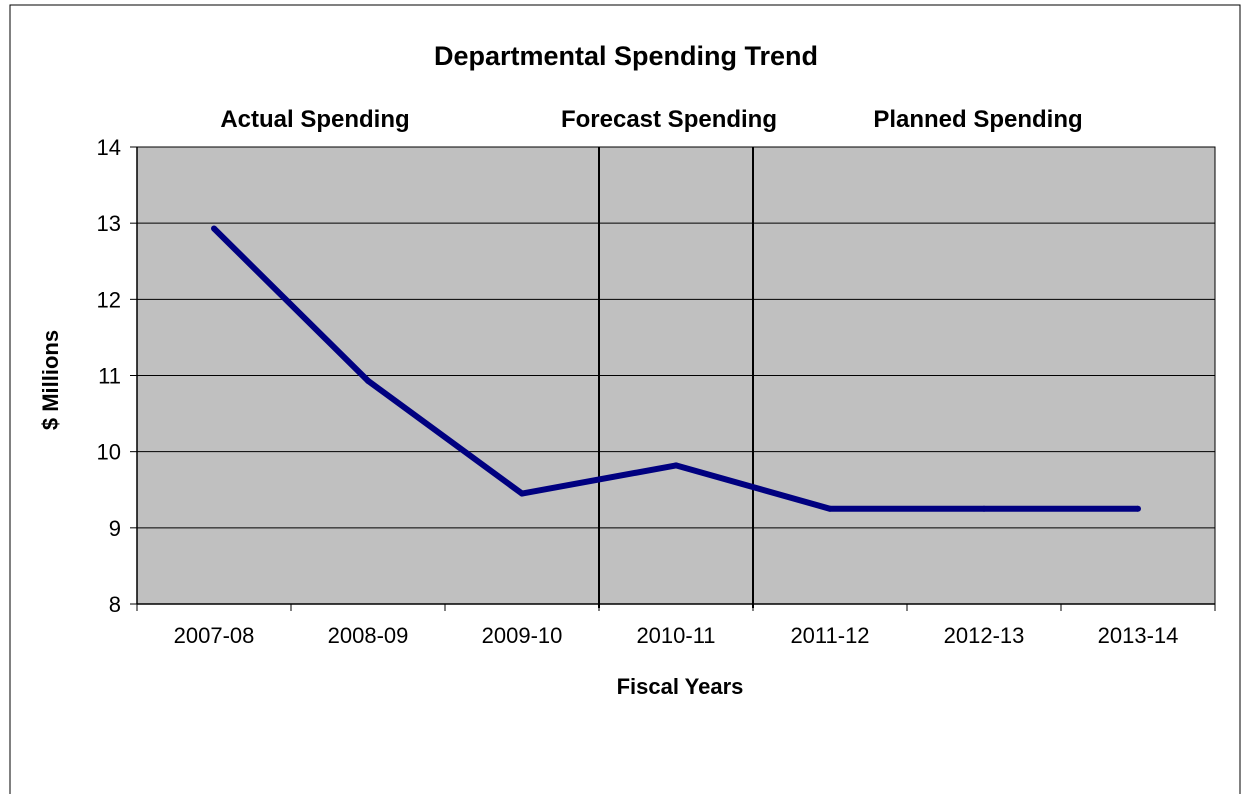 Image resolution: width=1242 pixels, height=799 pixels. What do you see at coordinates (109, 452) in the screenshot?
I see `y-tick-label: 10` at bounding box center [109, 452].